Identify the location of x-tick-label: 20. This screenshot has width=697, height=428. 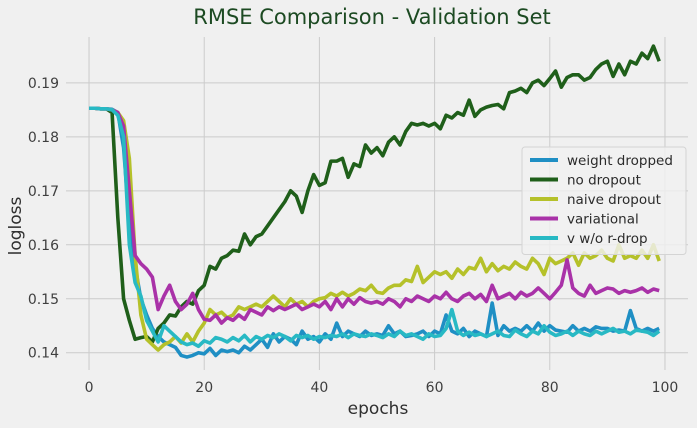
(204, 388).